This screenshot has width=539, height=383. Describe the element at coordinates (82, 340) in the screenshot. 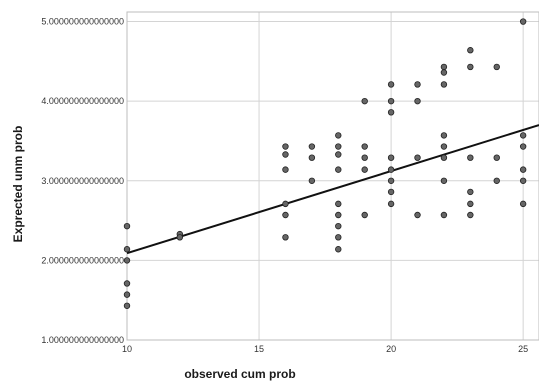

I see `y-tick-label: 1.000000000000000` at that location.